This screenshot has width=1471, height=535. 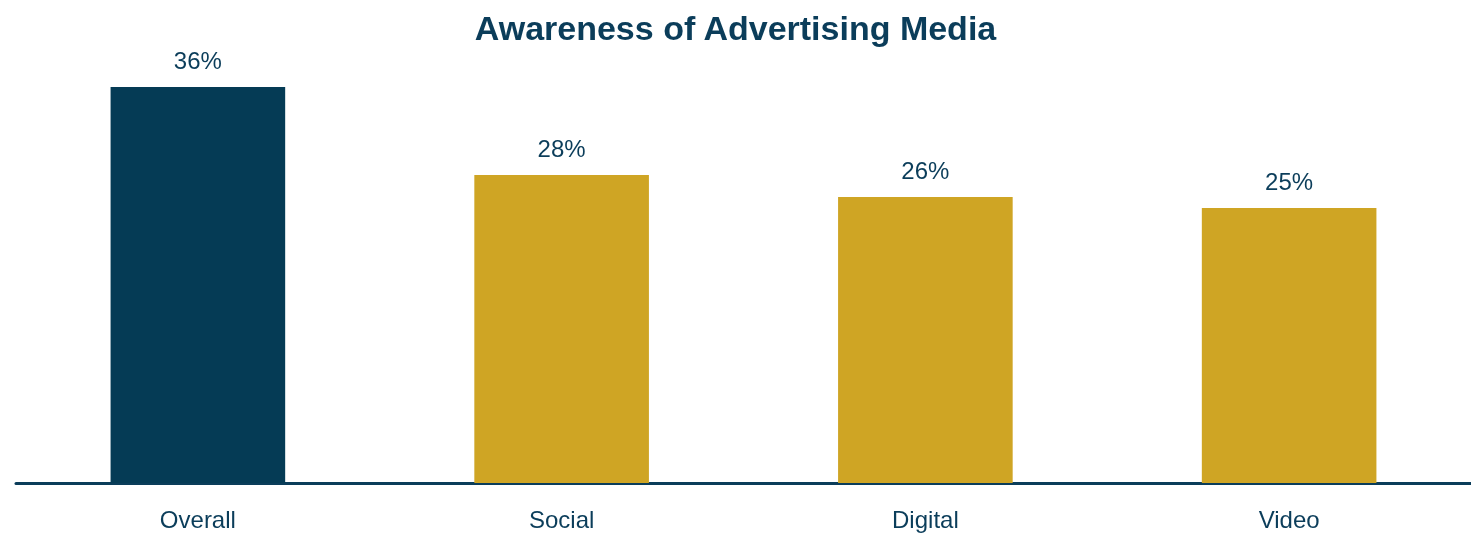 What do you see at coordinates (197, 61) in the screenshot?
I see `data-label: 36%` at bounding box center [197, 61].